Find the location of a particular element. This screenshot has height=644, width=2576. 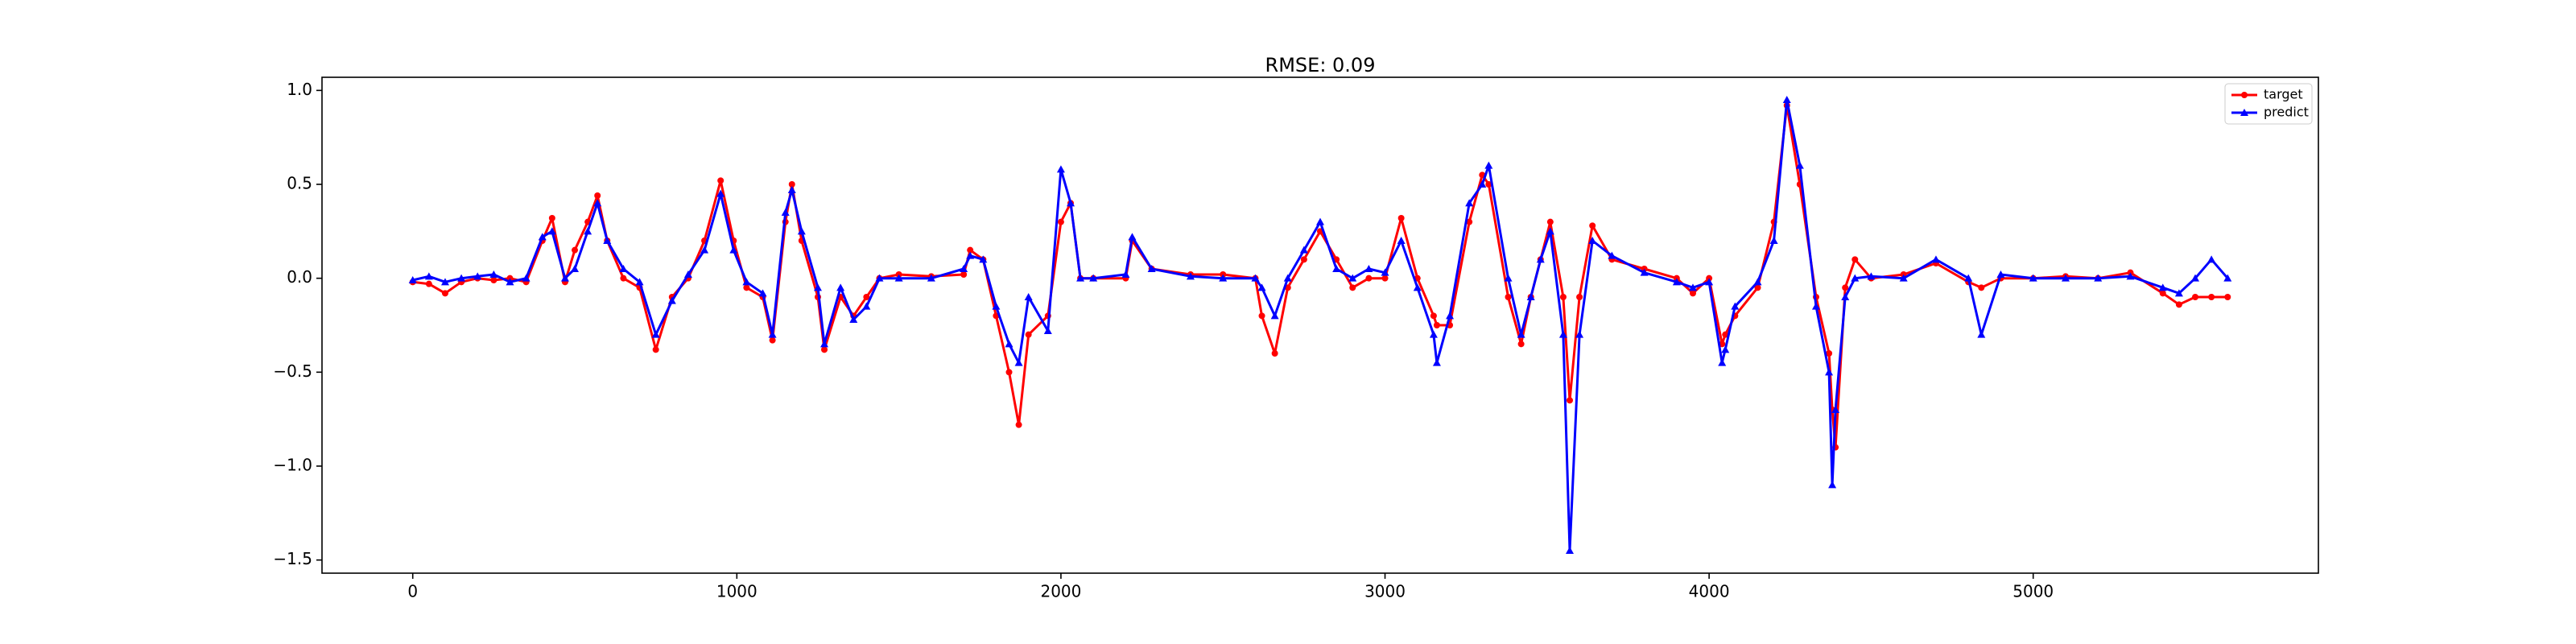

y-tick-label: −1.0 is located at coordinates (292, 465).